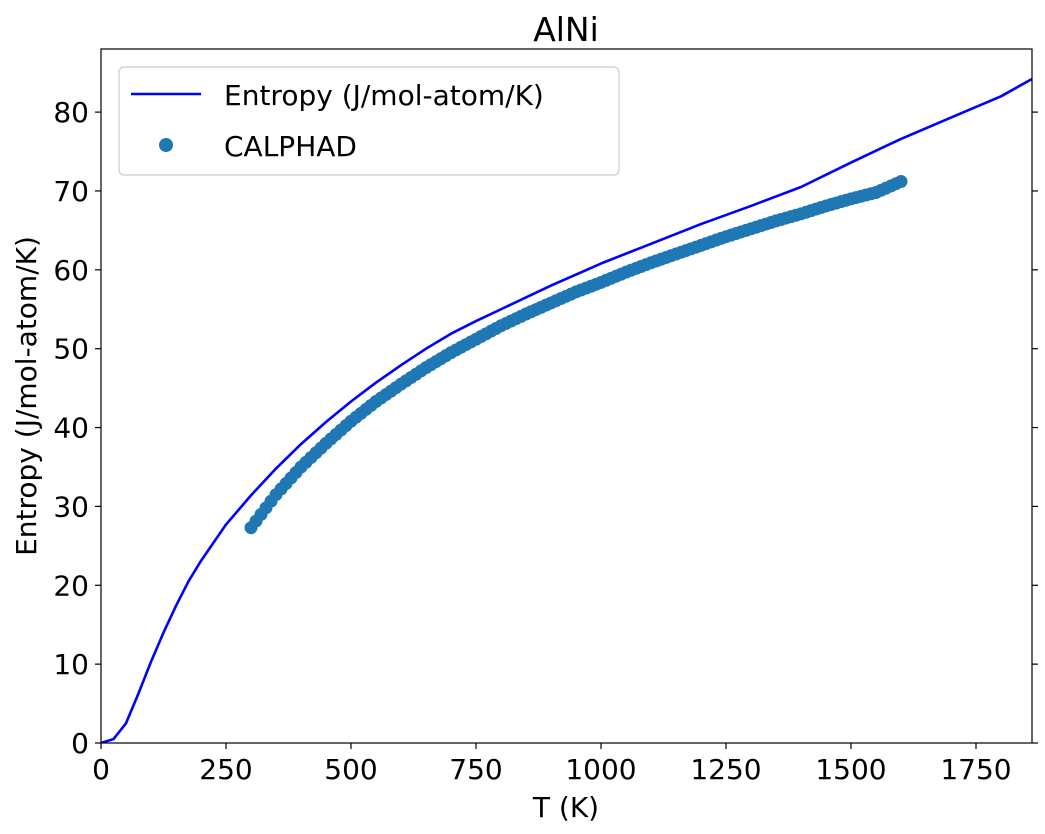  What do you see at coordinates (80, 743) in the screenshot?
I see `y-tick-label: 0` at bounding box center [80, 743].